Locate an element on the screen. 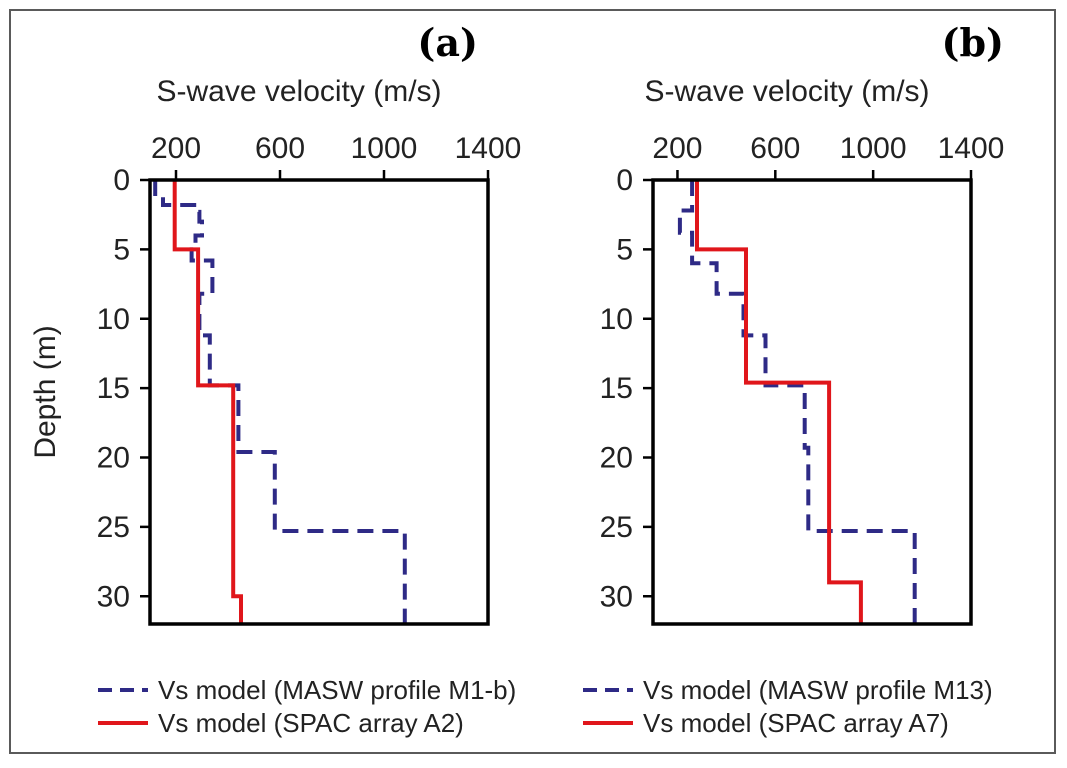 This screenshot has width=1067, height=768. legend-entry-label: Vs model (SPAC array A7) is located at coordinates (796, 723).